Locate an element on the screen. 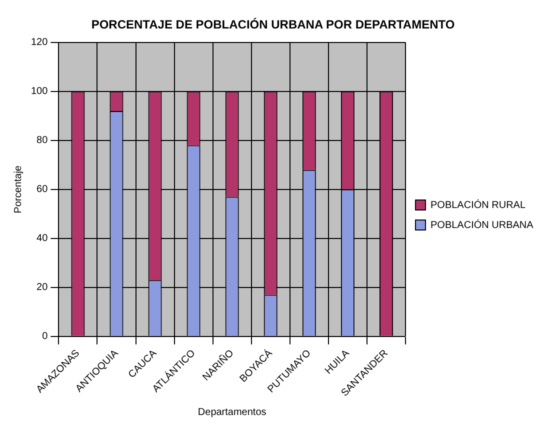 The width and height of the screenshot is (548, 432). y-tick-label: 120 is located at coordinates (39, 42).